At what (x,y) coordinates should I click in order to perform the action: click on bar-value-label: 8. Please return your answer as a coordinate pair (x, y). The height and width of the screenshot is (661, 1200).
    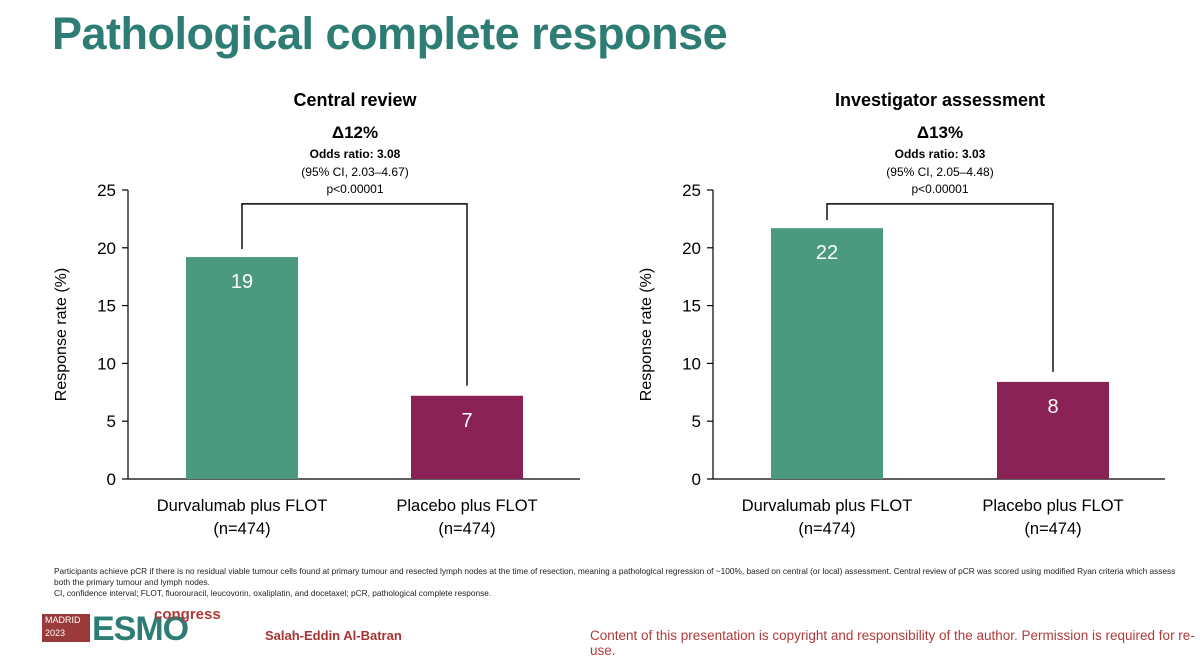
    Looking at the image, I should click on (1052, 407).